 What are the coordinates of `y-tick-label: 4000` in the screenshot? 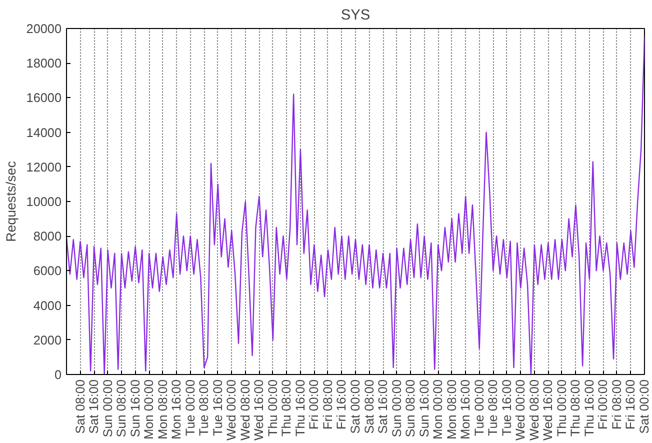 It's located at (47, 305).